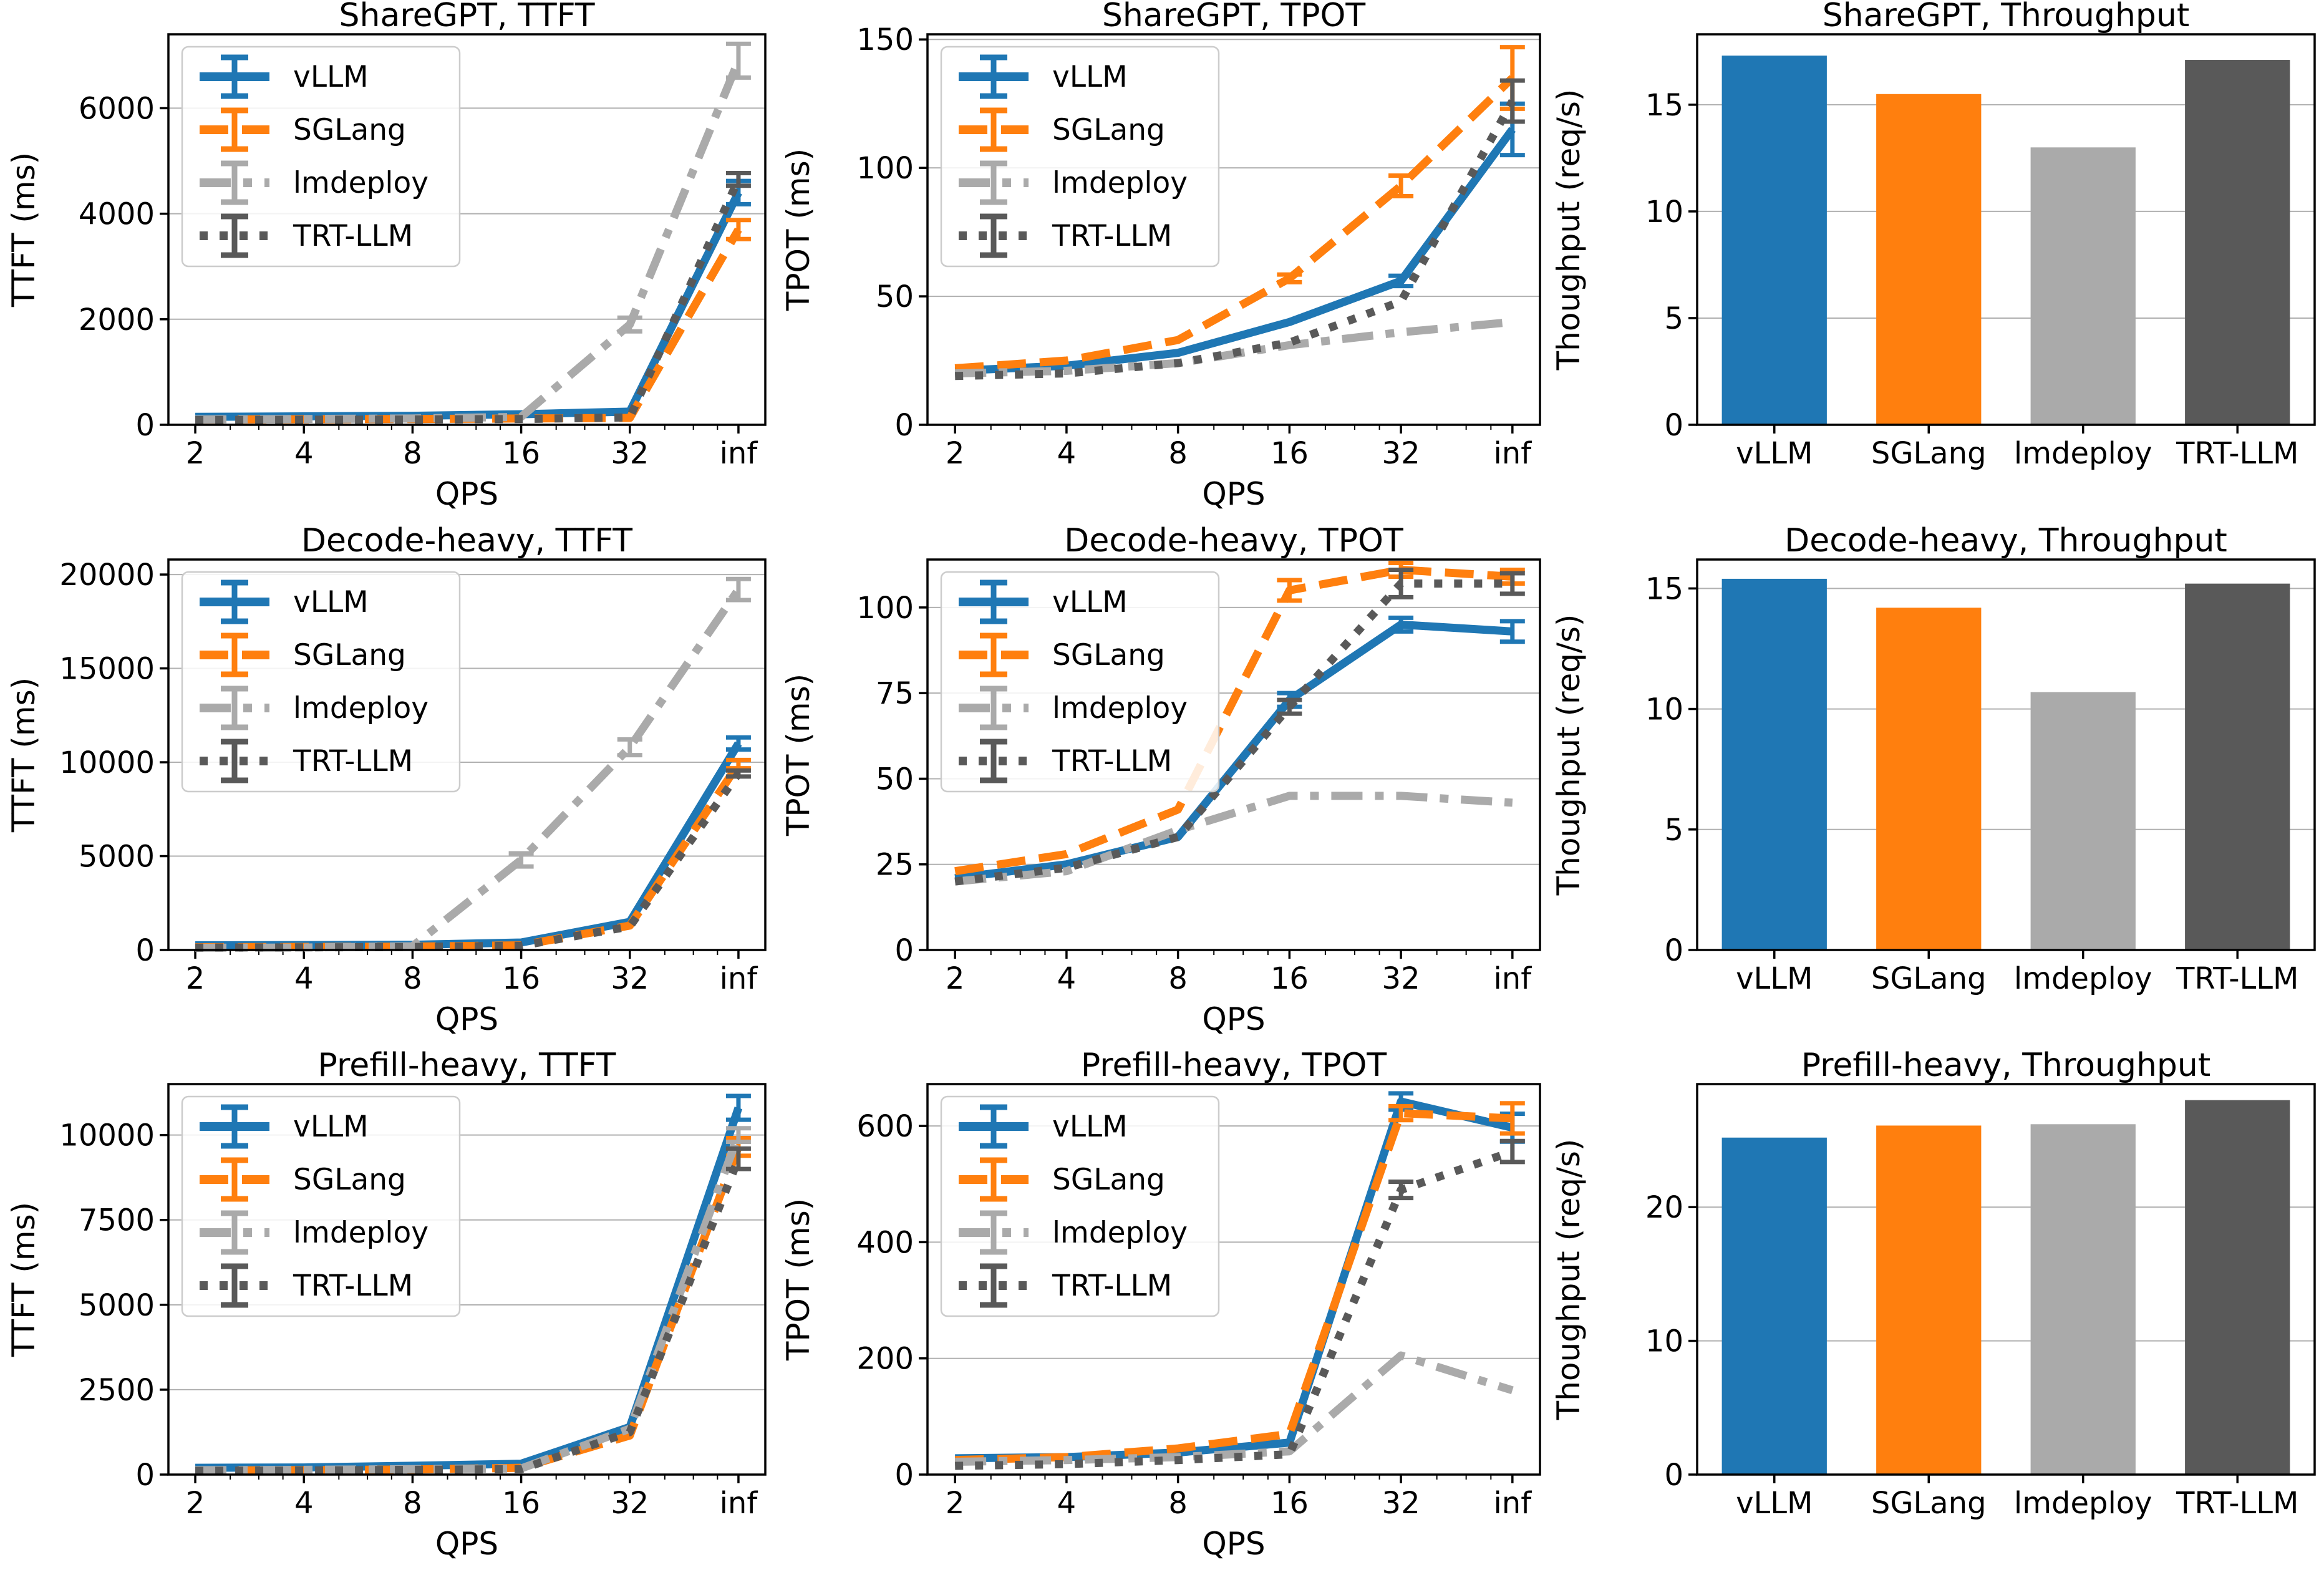 The height and width of the screenshot is (1575, 2324). What do you see at coordinates (1233, 751) in the screenshot?
I see `series-line-vllm` at bounding box center [1233, 751].